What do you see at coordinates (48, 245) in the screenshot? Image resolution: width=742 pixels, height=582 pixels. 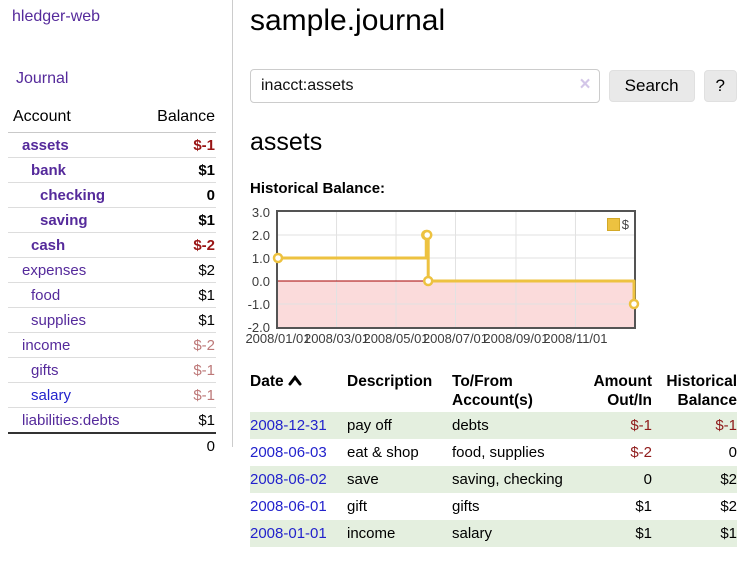 I see `account-link: cash` at bounding box center [48, 245].